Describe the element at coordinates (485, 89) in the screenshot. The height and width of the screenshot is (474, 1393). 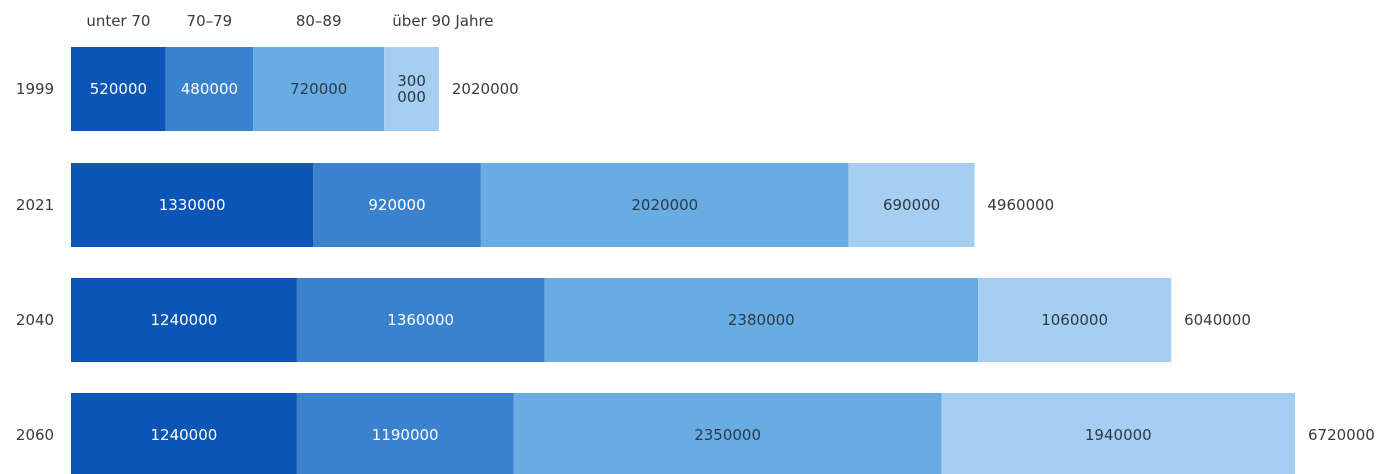
I see `total-label-1999: 2020000` at that location.